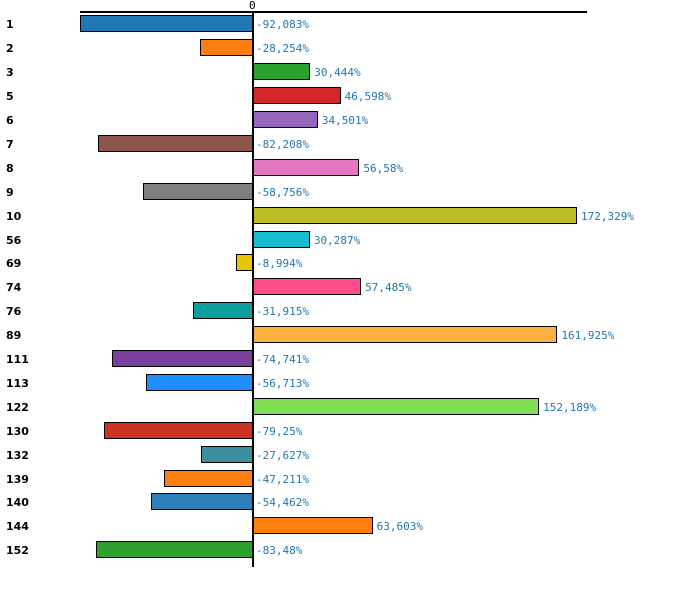  What do you see at coordinates (14, 288) in the screenshot?
I see `category-label: 74` at bounding box center [14, 288].